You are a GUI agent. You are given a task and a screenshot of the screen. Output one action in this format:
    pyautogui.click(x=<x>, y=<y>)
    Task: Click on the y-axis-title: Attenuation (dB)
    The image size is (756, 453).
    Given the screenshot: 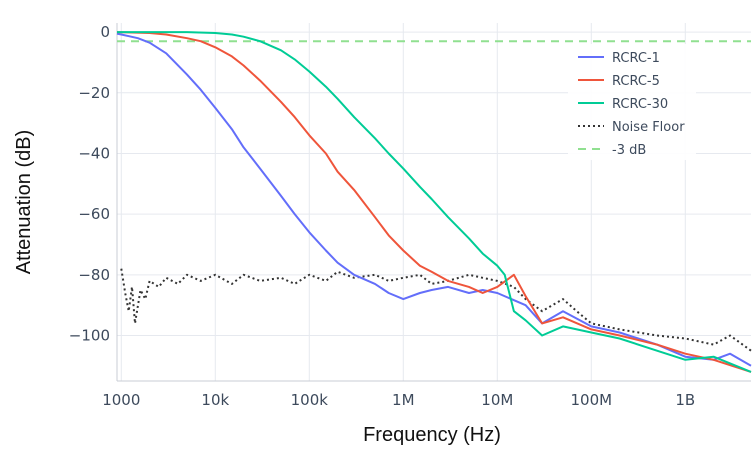 What is the action you would take?
    pyautogui.click(x=24, y=202)
    